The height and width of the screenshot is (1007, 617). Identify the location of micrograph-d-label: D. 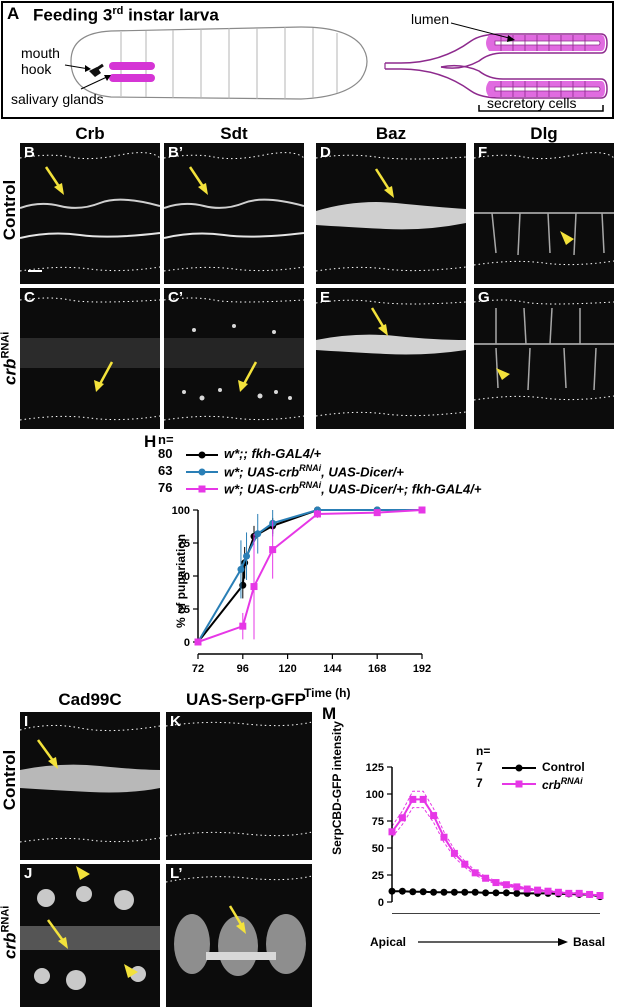
(325, 152).